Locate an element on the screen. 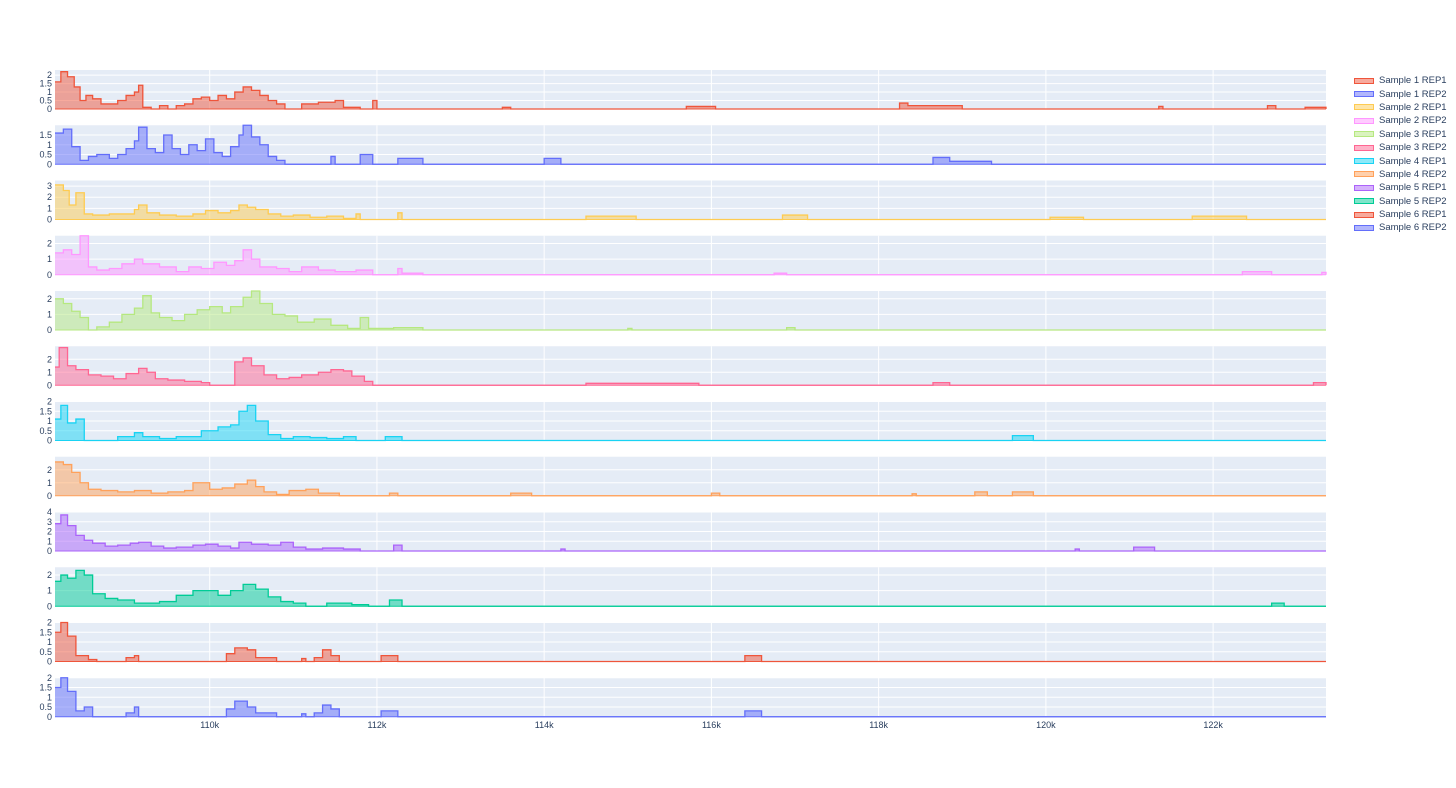 The image size is (1456, 788). panel-background is located at coordinates (690, 476).